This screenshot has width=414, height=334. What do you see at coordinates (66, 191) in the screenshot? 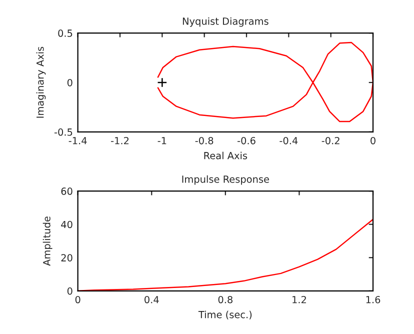
I see `y-tick-label: 60` at bounding box center [66, 191].